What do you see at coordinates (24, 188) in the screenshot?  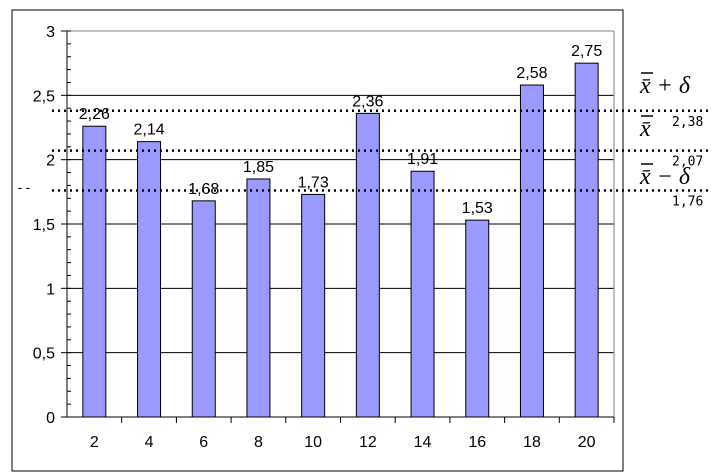 I see `extra-label: --` at bounding box center [24, 188].